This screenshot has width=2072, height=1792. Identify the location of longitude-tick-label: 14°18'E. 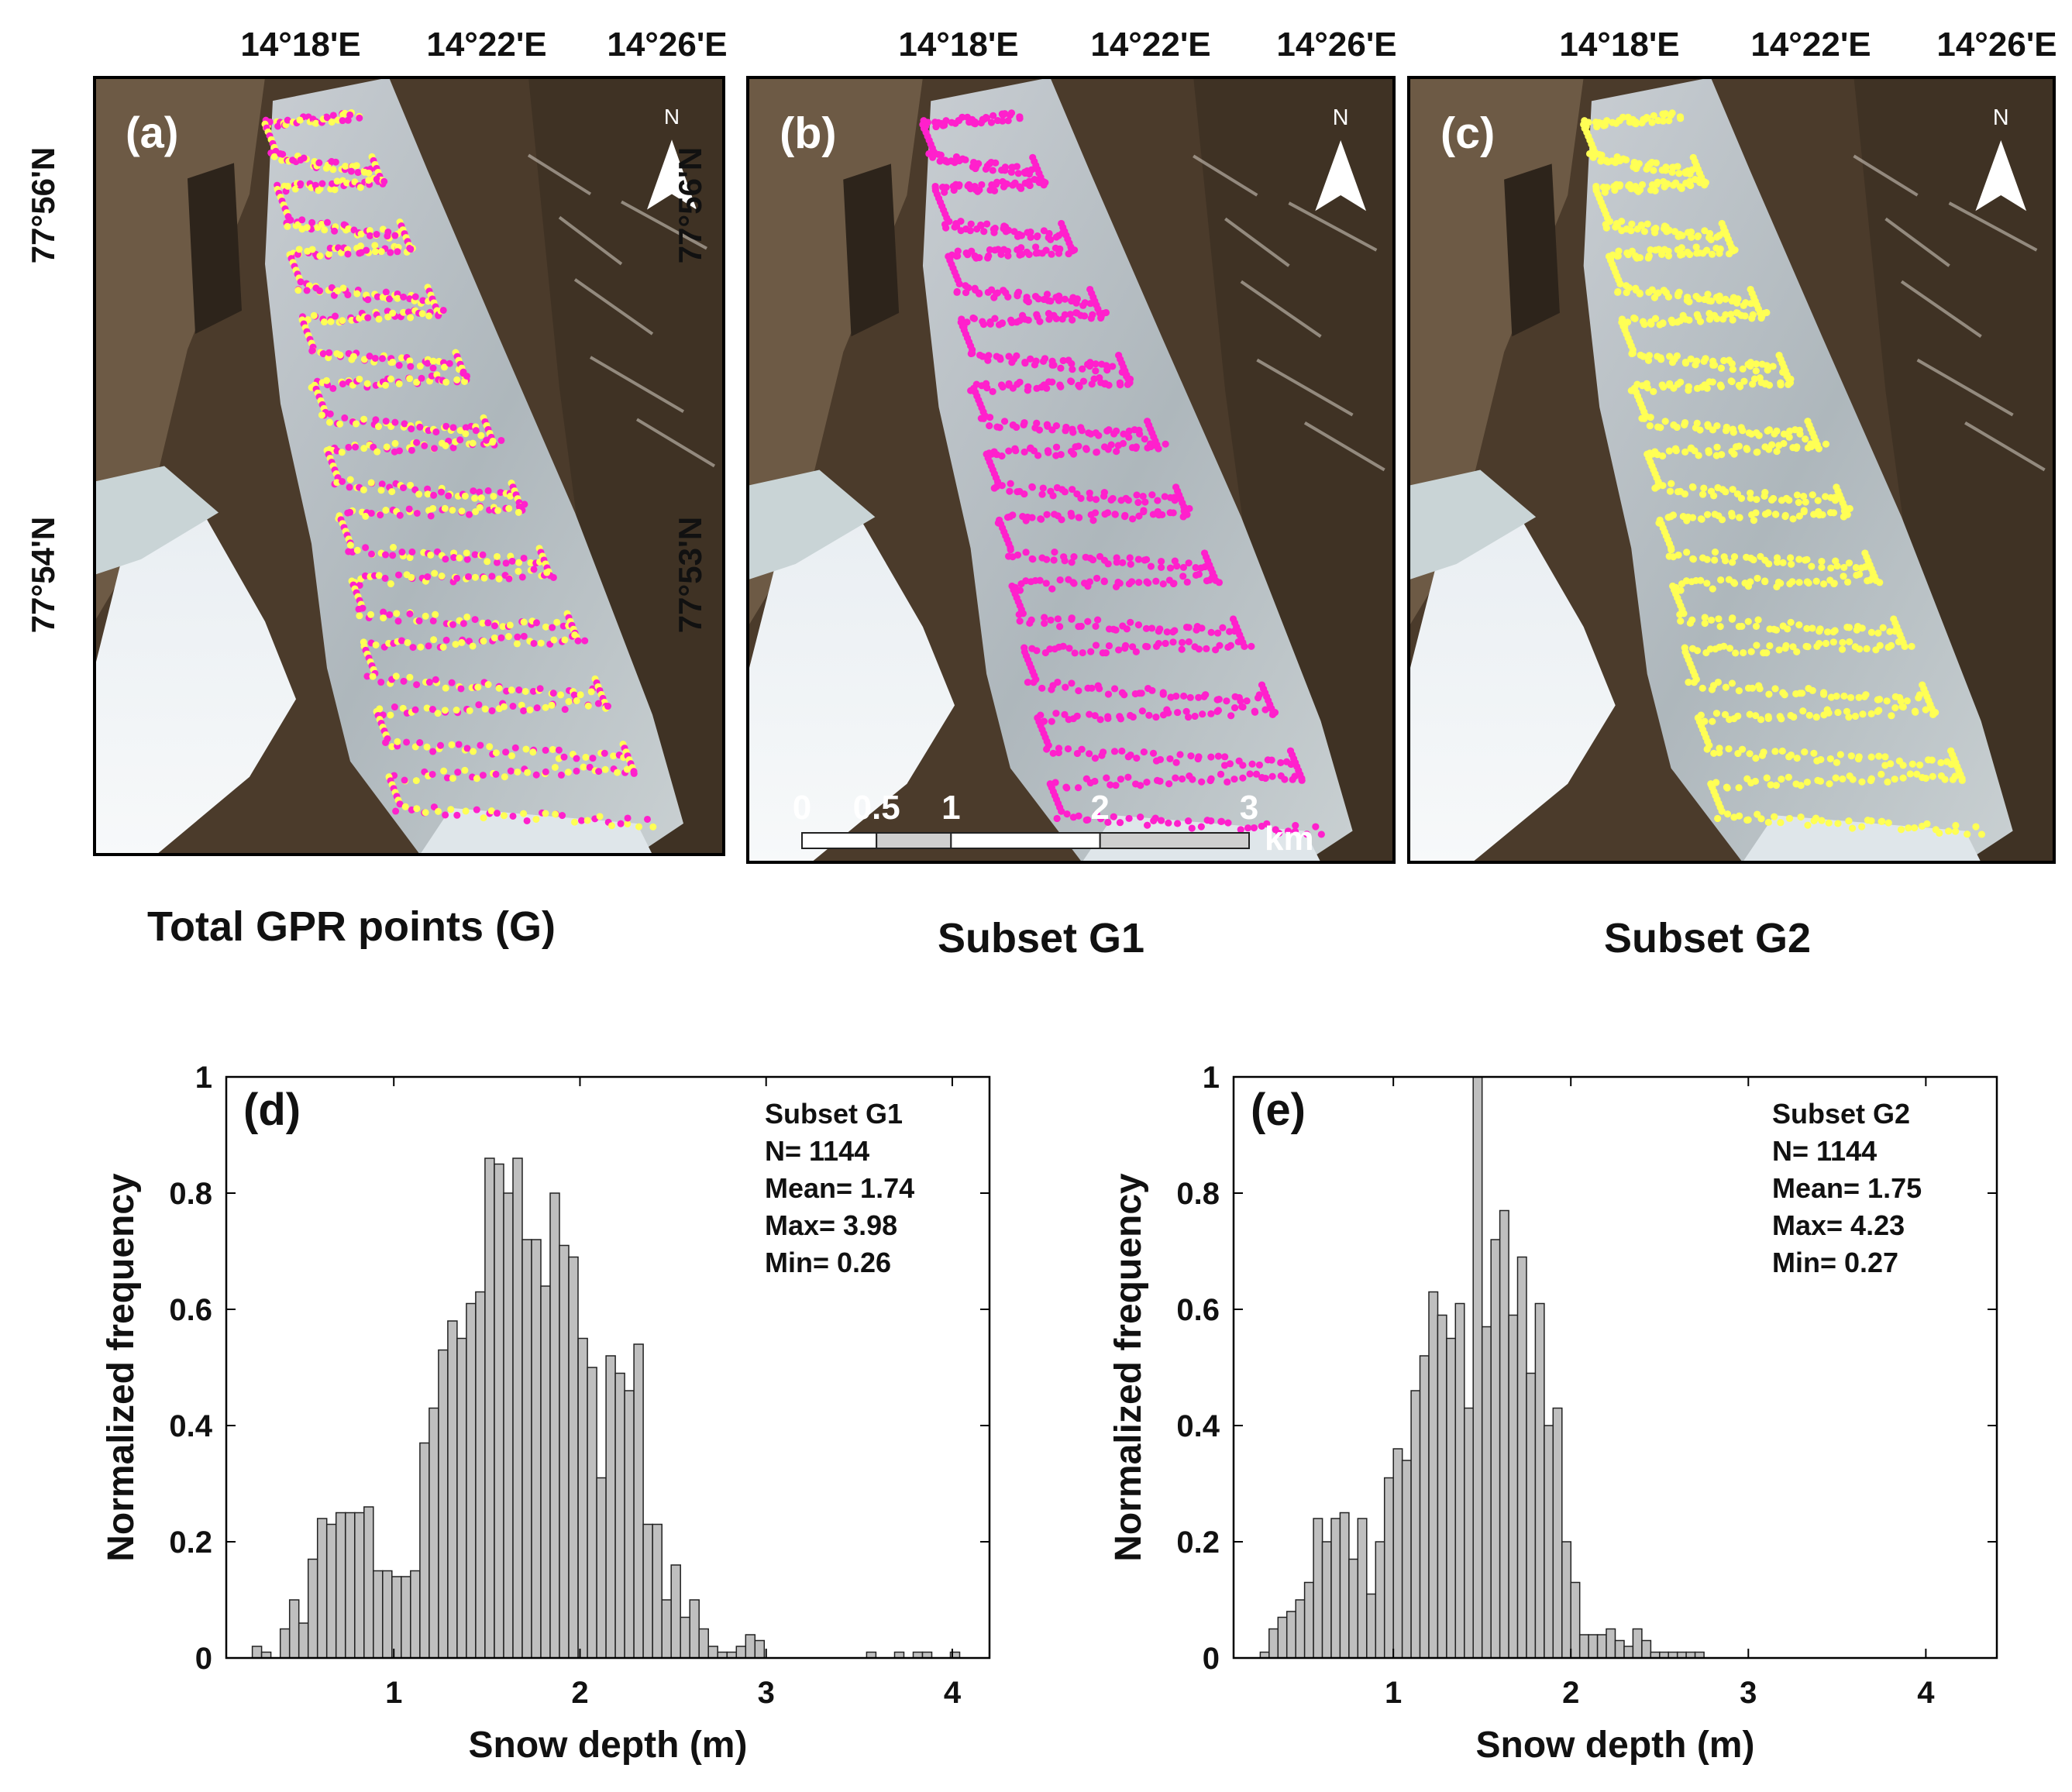
(1619, 45).